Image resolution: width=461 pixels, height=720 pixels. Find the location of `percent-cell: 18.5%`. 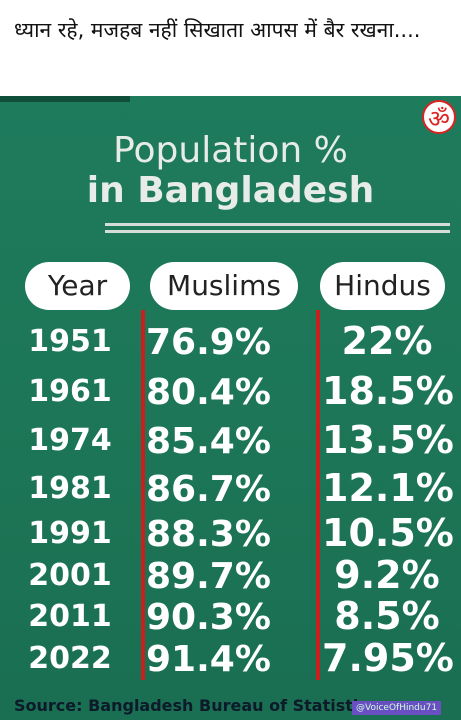

percent-cell: 18.5% is located at coordinates (388, 391).